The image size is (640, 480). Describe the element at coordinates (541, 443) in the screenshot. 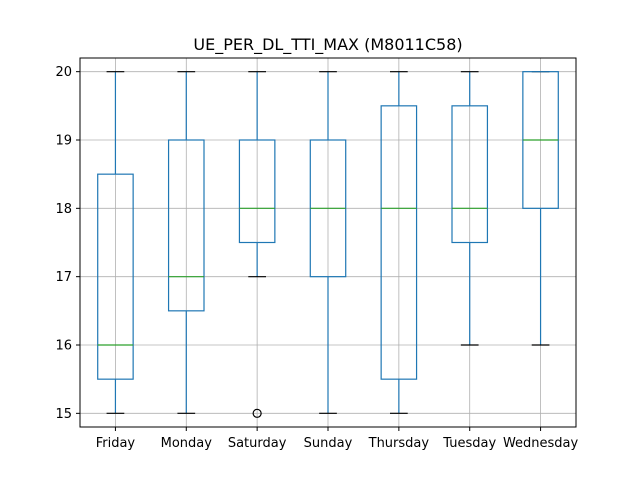

I see `x-tick-label: Wednesday` at that location.